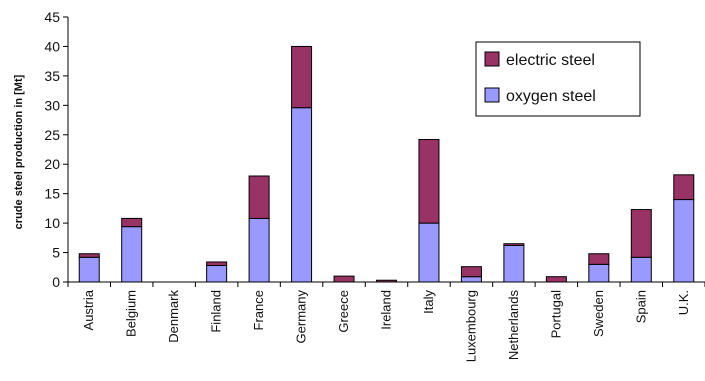 The width and height of the screenshot is (705, 381). What do you see at coordinates (471, 279) in the screenshot?
I see `bar-luxembourg-oxygen-steel` at bounding box center [471, 279].